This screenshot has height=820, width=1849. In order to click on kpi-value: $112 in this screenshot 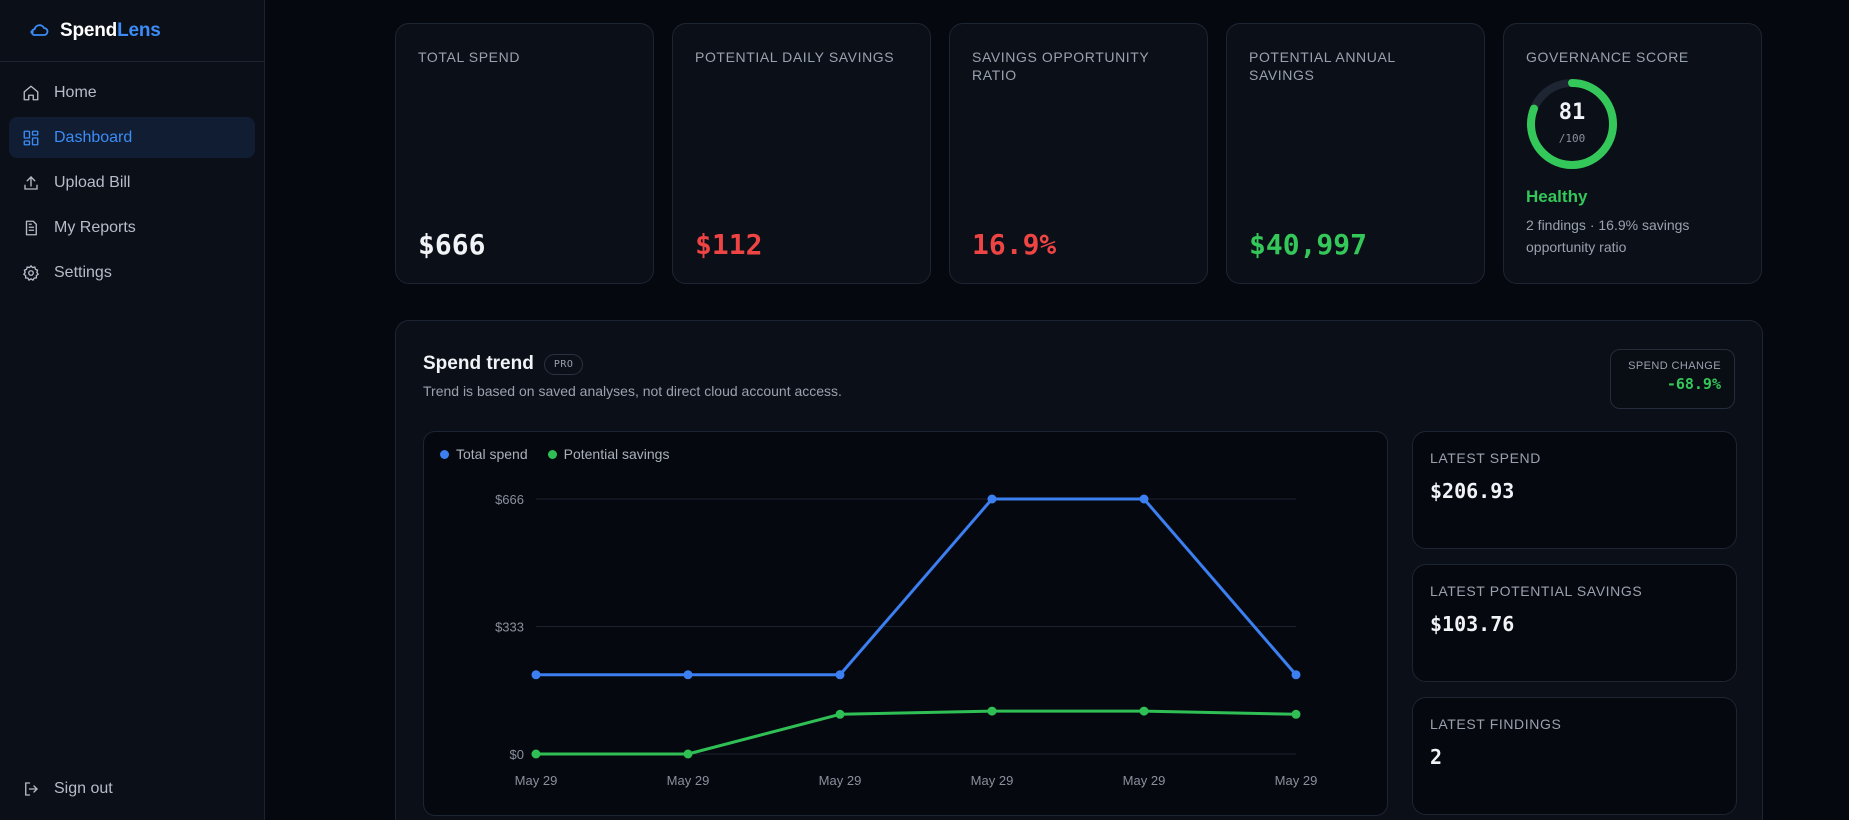, I will do `click(729, 244)`.